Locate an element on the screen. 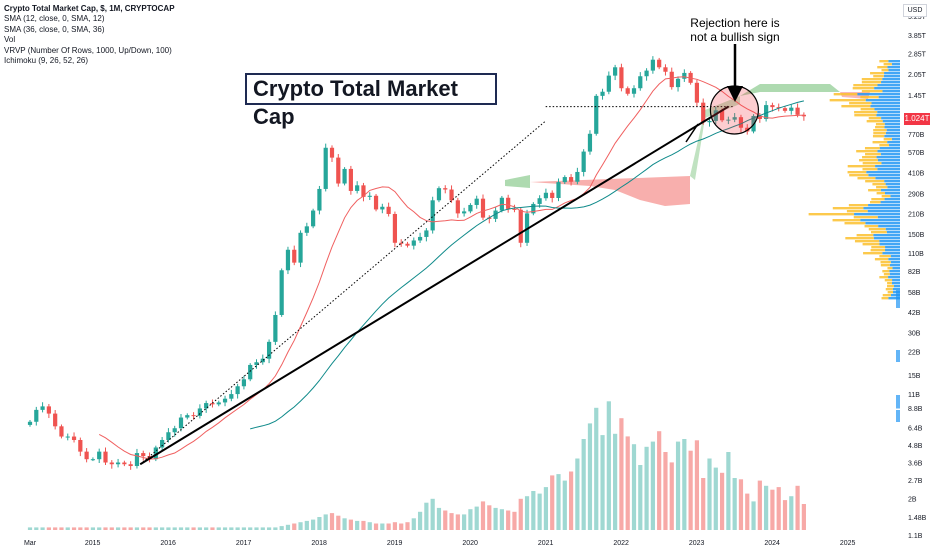  legend-sma12: SMA (12, close, 0, SMA, 12) is located at coordinates (54, 19).